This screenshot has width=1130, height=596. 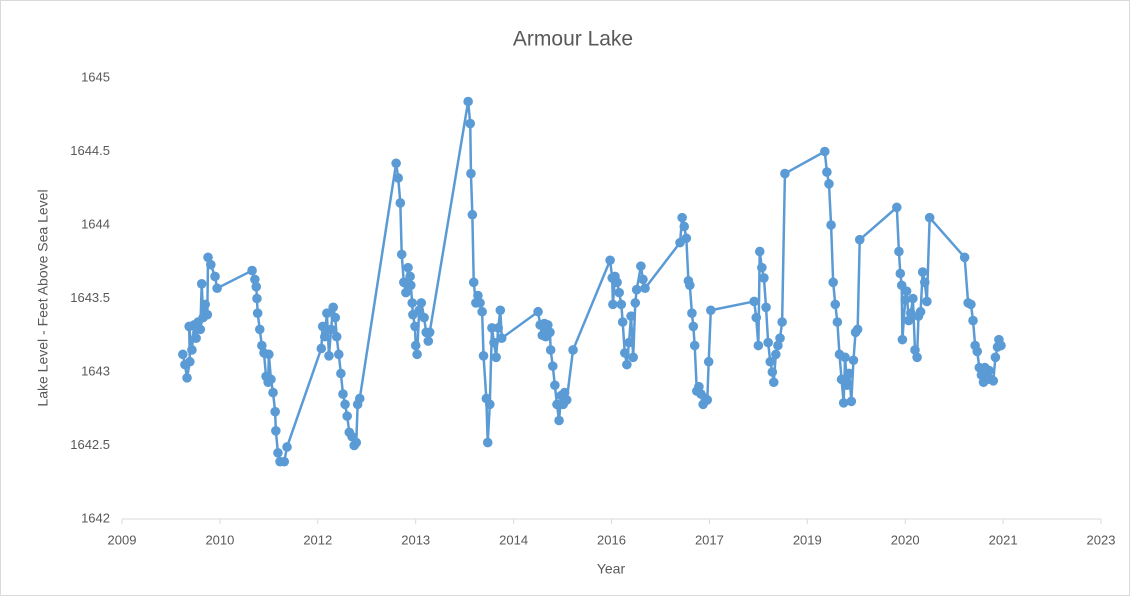 What do you see at coordinates (90, 444) in the screenshot?
I see `y-tick-label: 1642.5` at bounding box center [90, 444].